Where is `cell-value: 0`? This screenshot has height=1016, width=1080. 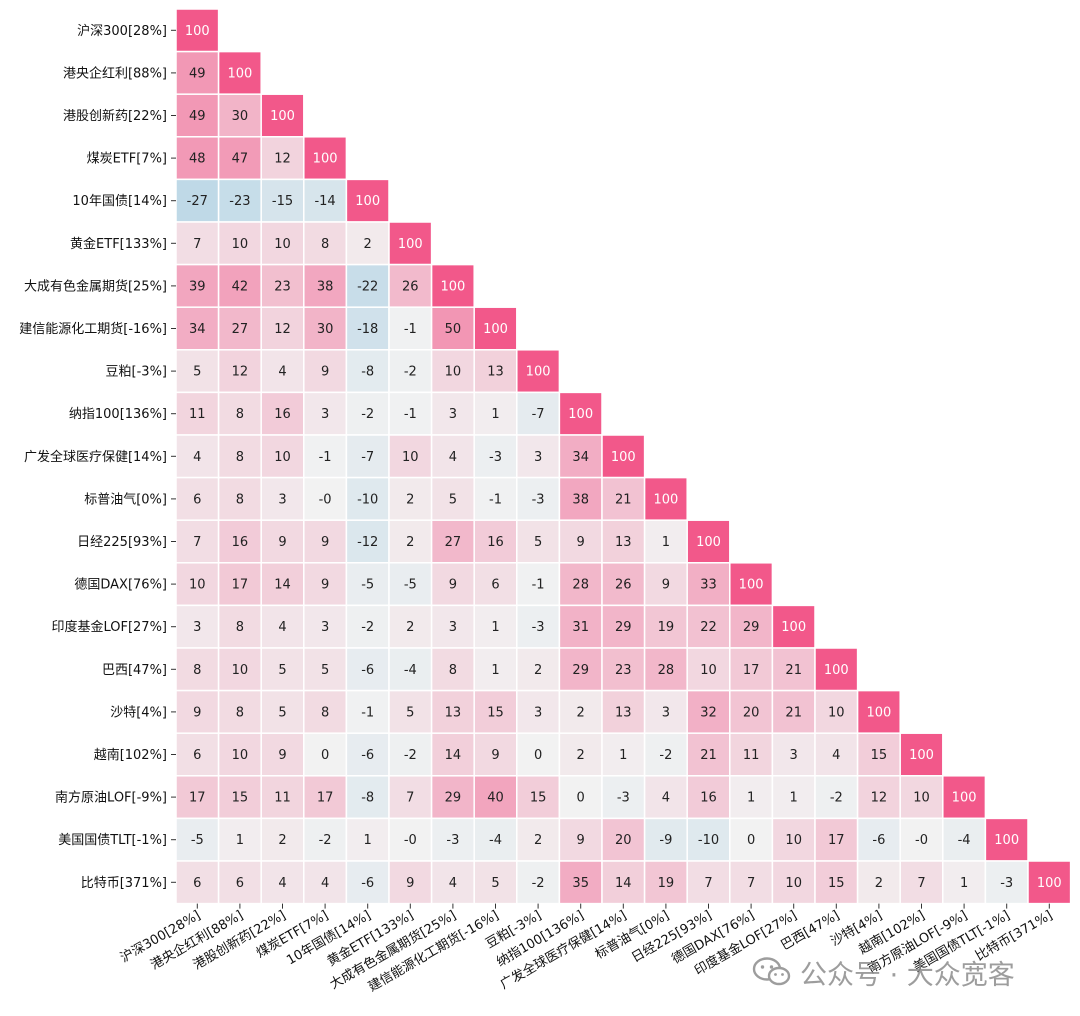
cell-value: 0 is located at coordinates (538, 755).